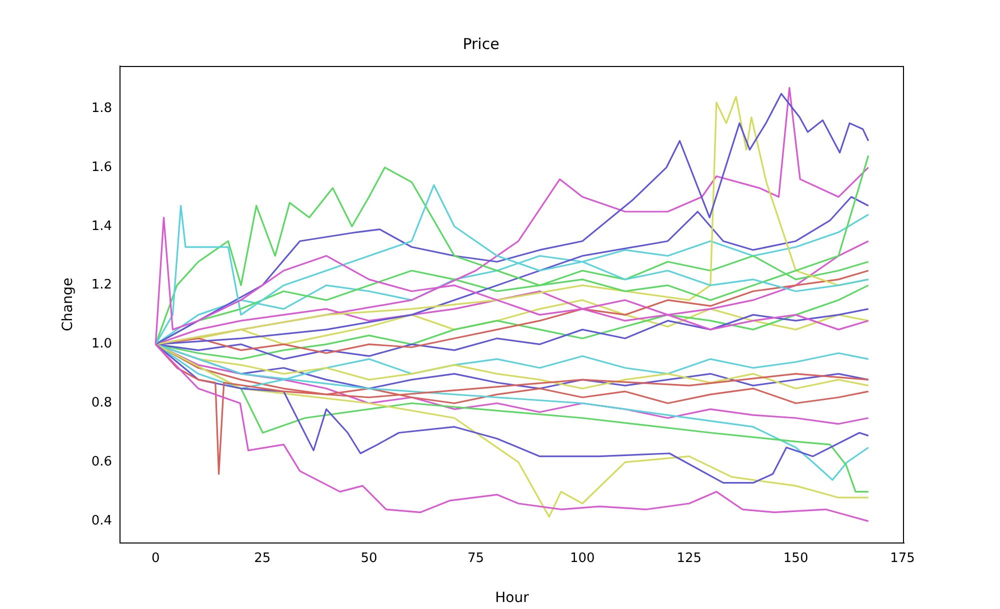 The image size is (1000, 609). What do you see at coordinates (262, 558) in the screenshot?
I see `x-tick-label: 25` at bounding box center [262, 558].